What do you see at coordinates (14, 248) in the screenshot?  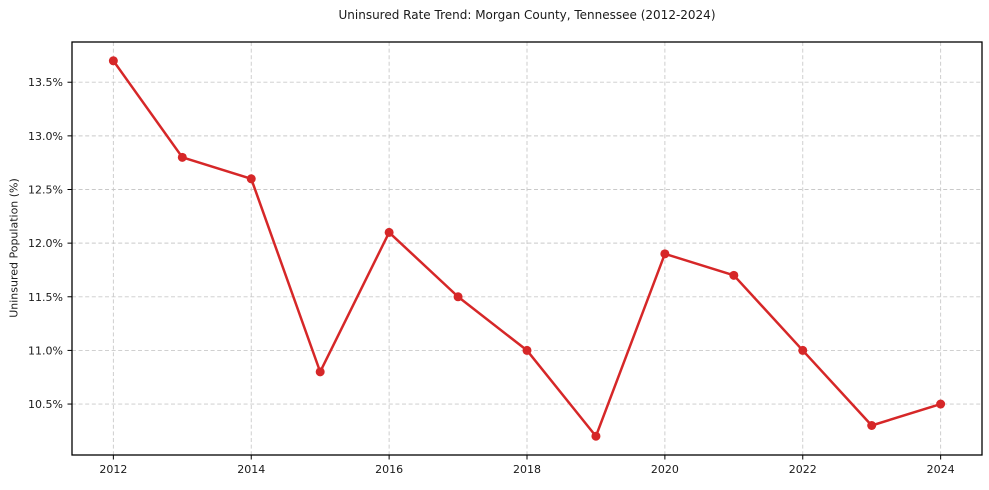 I see `y-axis-label: Uninsured Population (%)` at bounding box center [14, 248].